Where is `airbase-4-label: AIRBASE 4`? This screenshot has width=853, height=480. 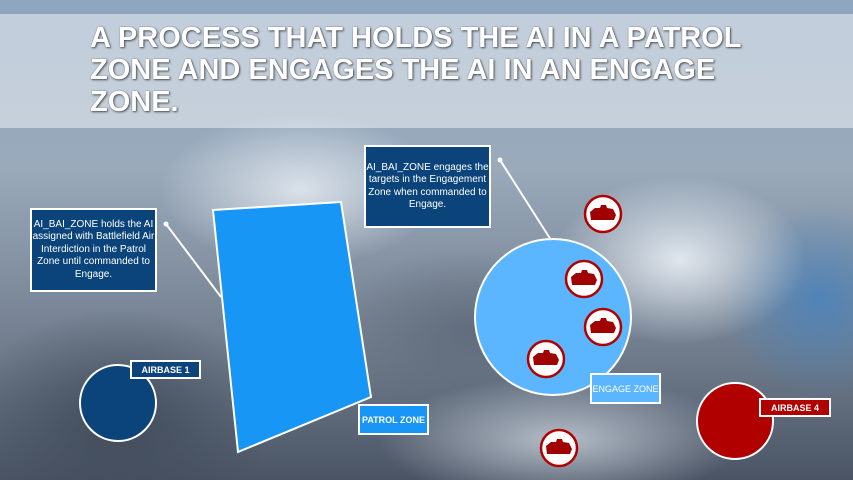 airbase-4-label: AIRBASE 4 is located at coordinates (795, 407).